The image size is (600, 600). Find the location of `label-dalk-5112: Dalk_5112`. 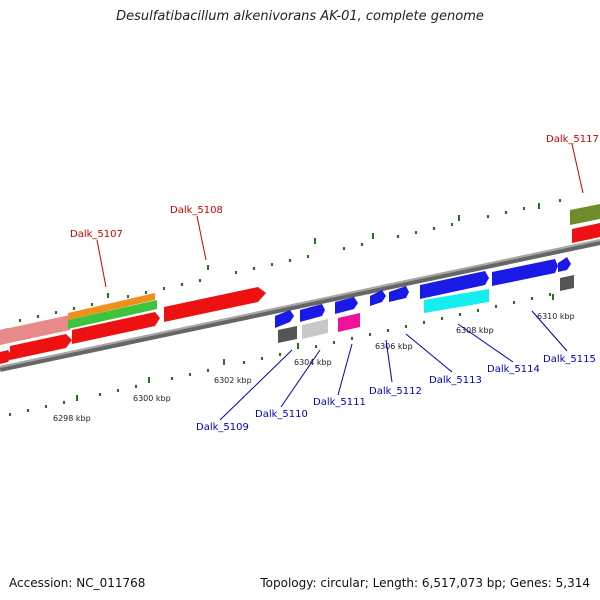

label-dalk-5112: Dalk_5112 is located at coordinates (395, 391).